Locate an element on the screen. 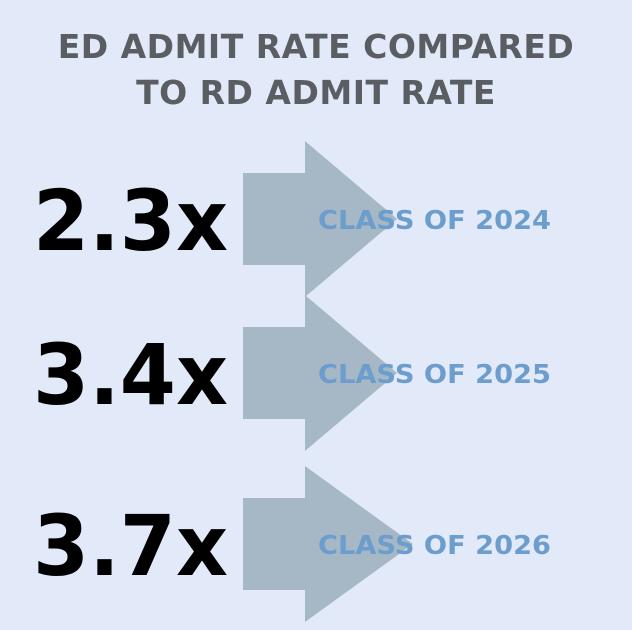 The image size is (632, 630). multiplier-value: 3.7x is located at coordinates (130, 546).